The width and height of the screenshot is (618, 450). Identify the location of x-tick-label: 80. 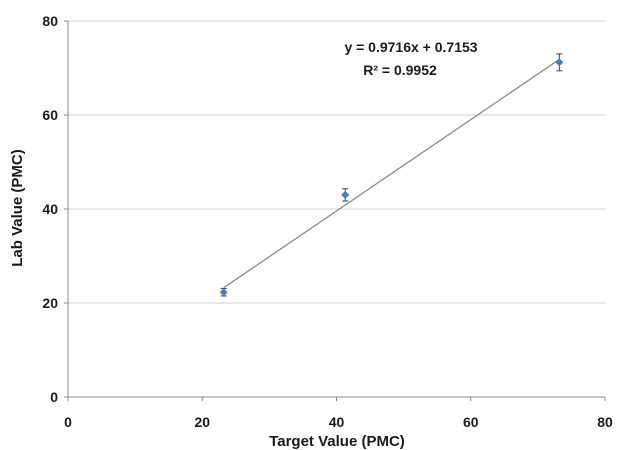
(605, 422).